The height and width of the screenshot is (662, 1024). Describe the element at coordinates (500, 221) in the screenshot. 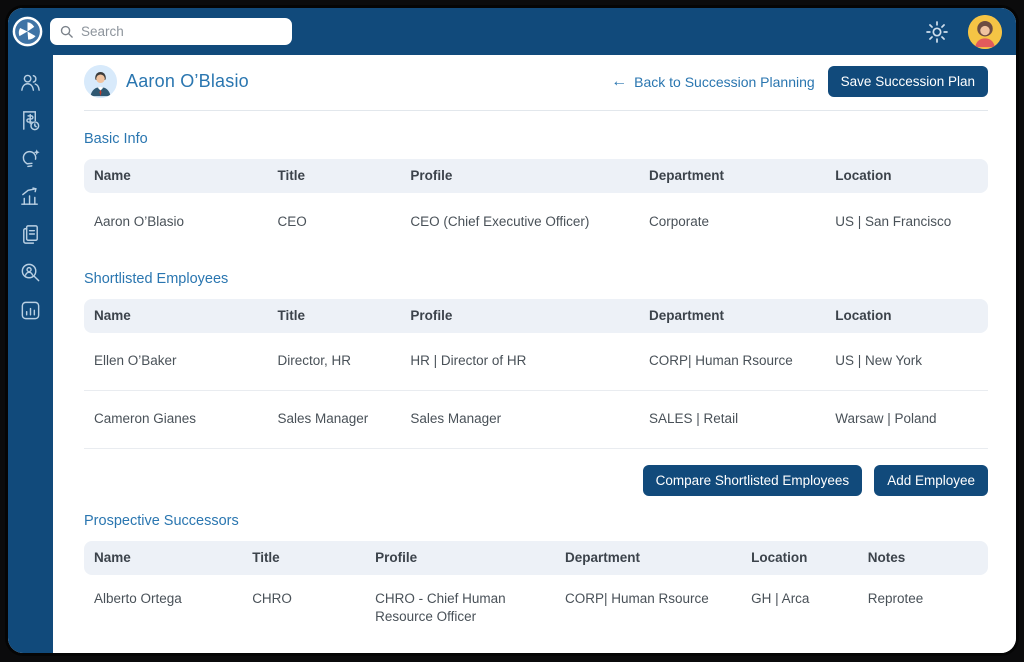

I see `table-cell: CEO (Chief Executive Officer)` at that location.